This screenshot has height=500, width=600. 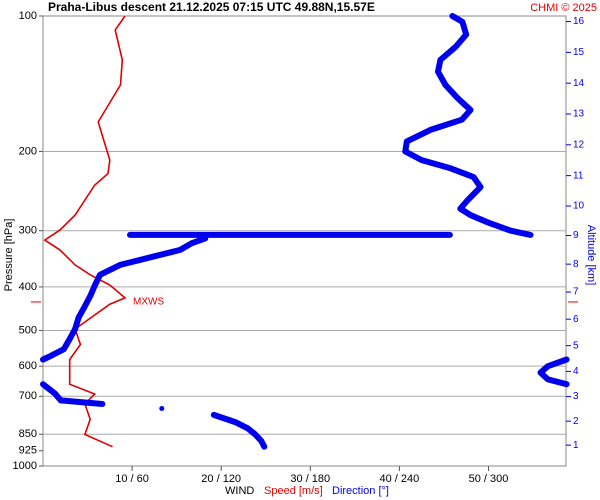 I want to click on y2-tick-label: 2, so click(x=576, y=421).